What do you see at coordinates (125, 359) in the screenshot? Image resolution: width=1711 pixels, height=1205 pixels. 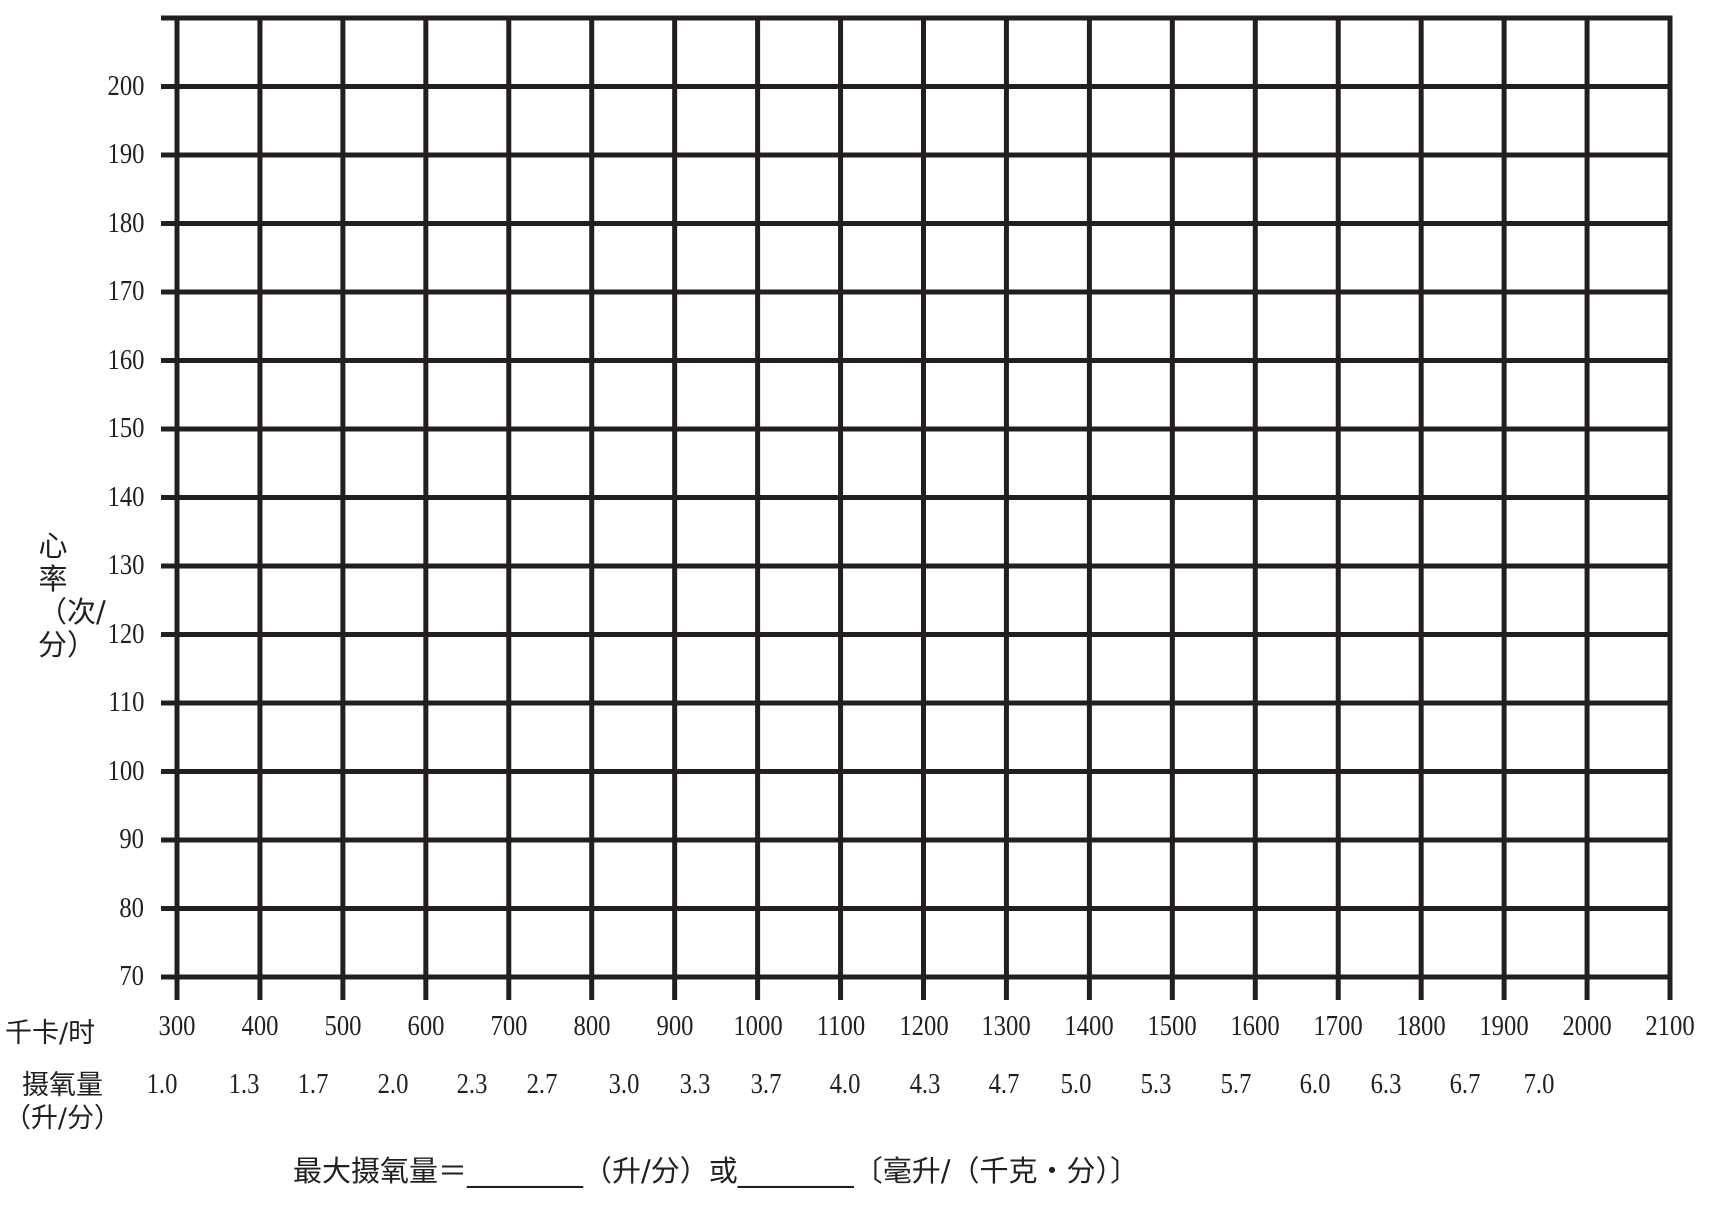 I see `y-tick-label: 160` at bounding box center [125, 359].